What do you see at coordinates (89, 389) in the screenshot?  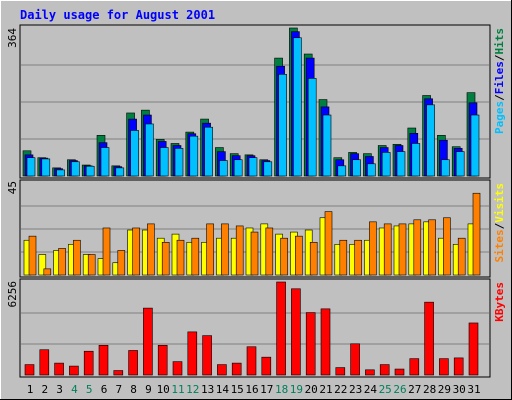 I see `x-tick-label: 5` at bounding box center [89, 389].